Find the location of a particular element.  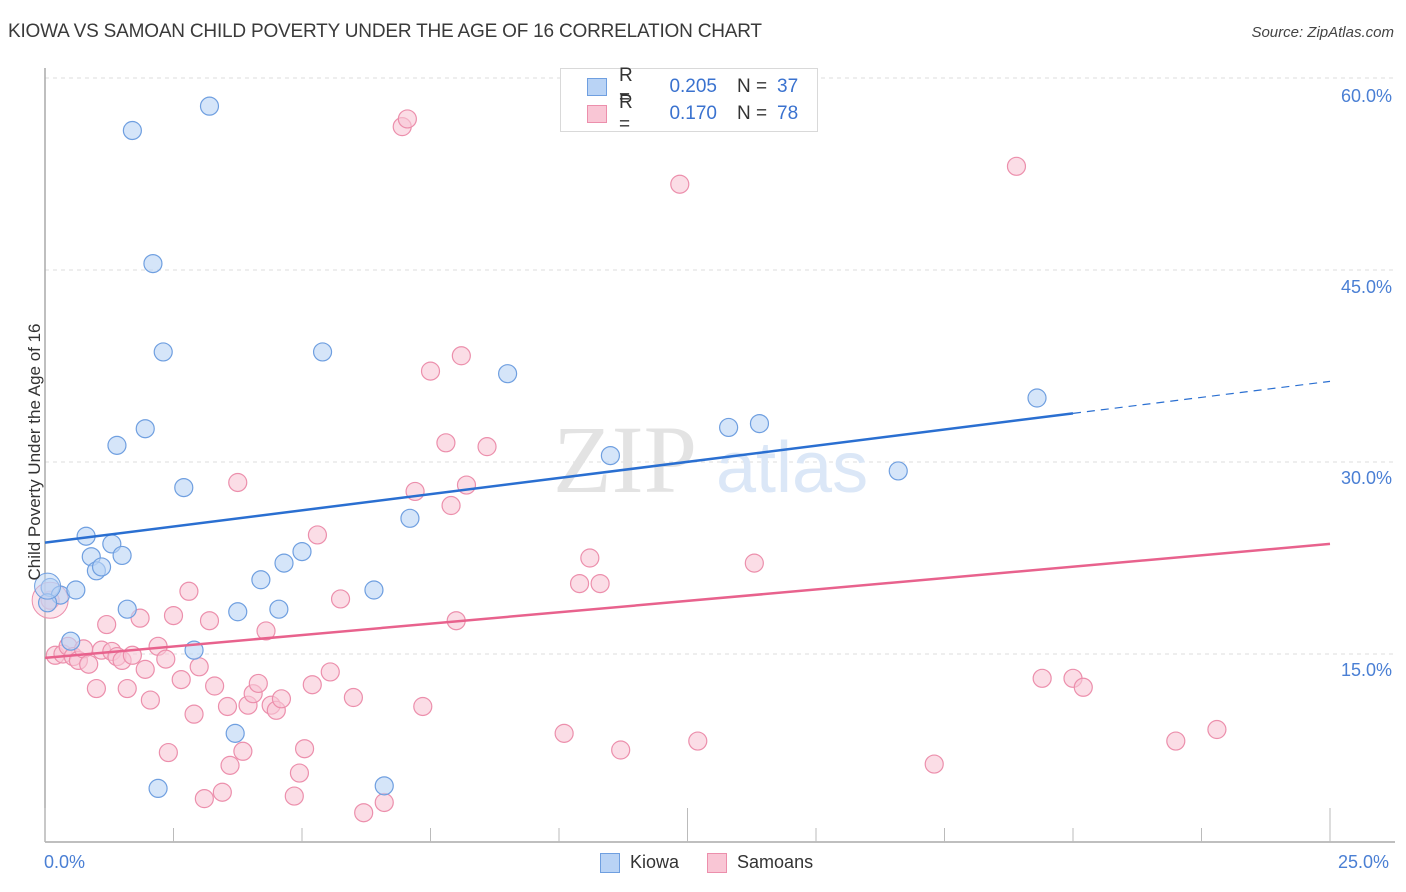

y-tick-60: 60.0% is located at coordinates (1366, 96).